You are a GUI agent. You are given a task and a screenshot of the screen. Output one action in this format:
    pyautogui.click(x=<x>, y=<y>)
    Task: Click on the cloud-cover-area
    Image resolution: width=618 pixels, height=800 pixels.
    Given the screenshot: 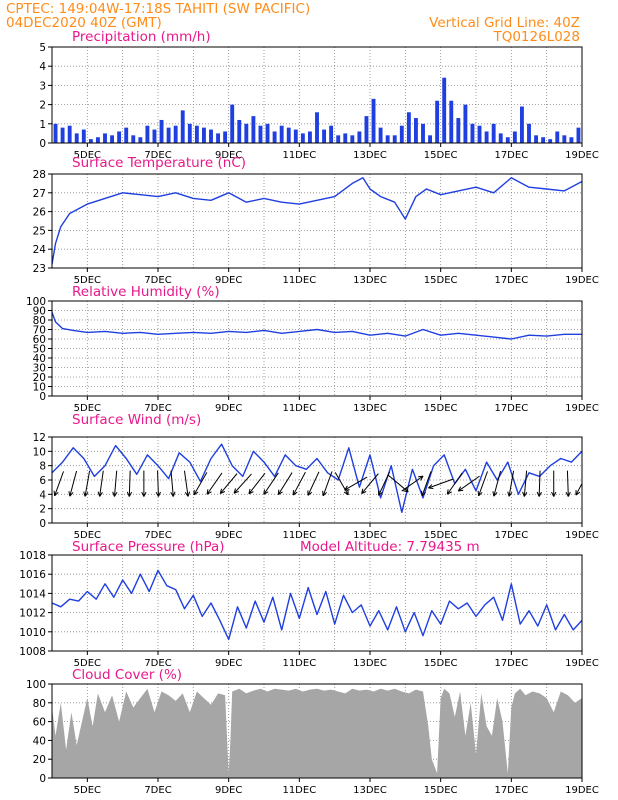 What is the action you would take?
    pyautogui.click(x=317, y=733)
    